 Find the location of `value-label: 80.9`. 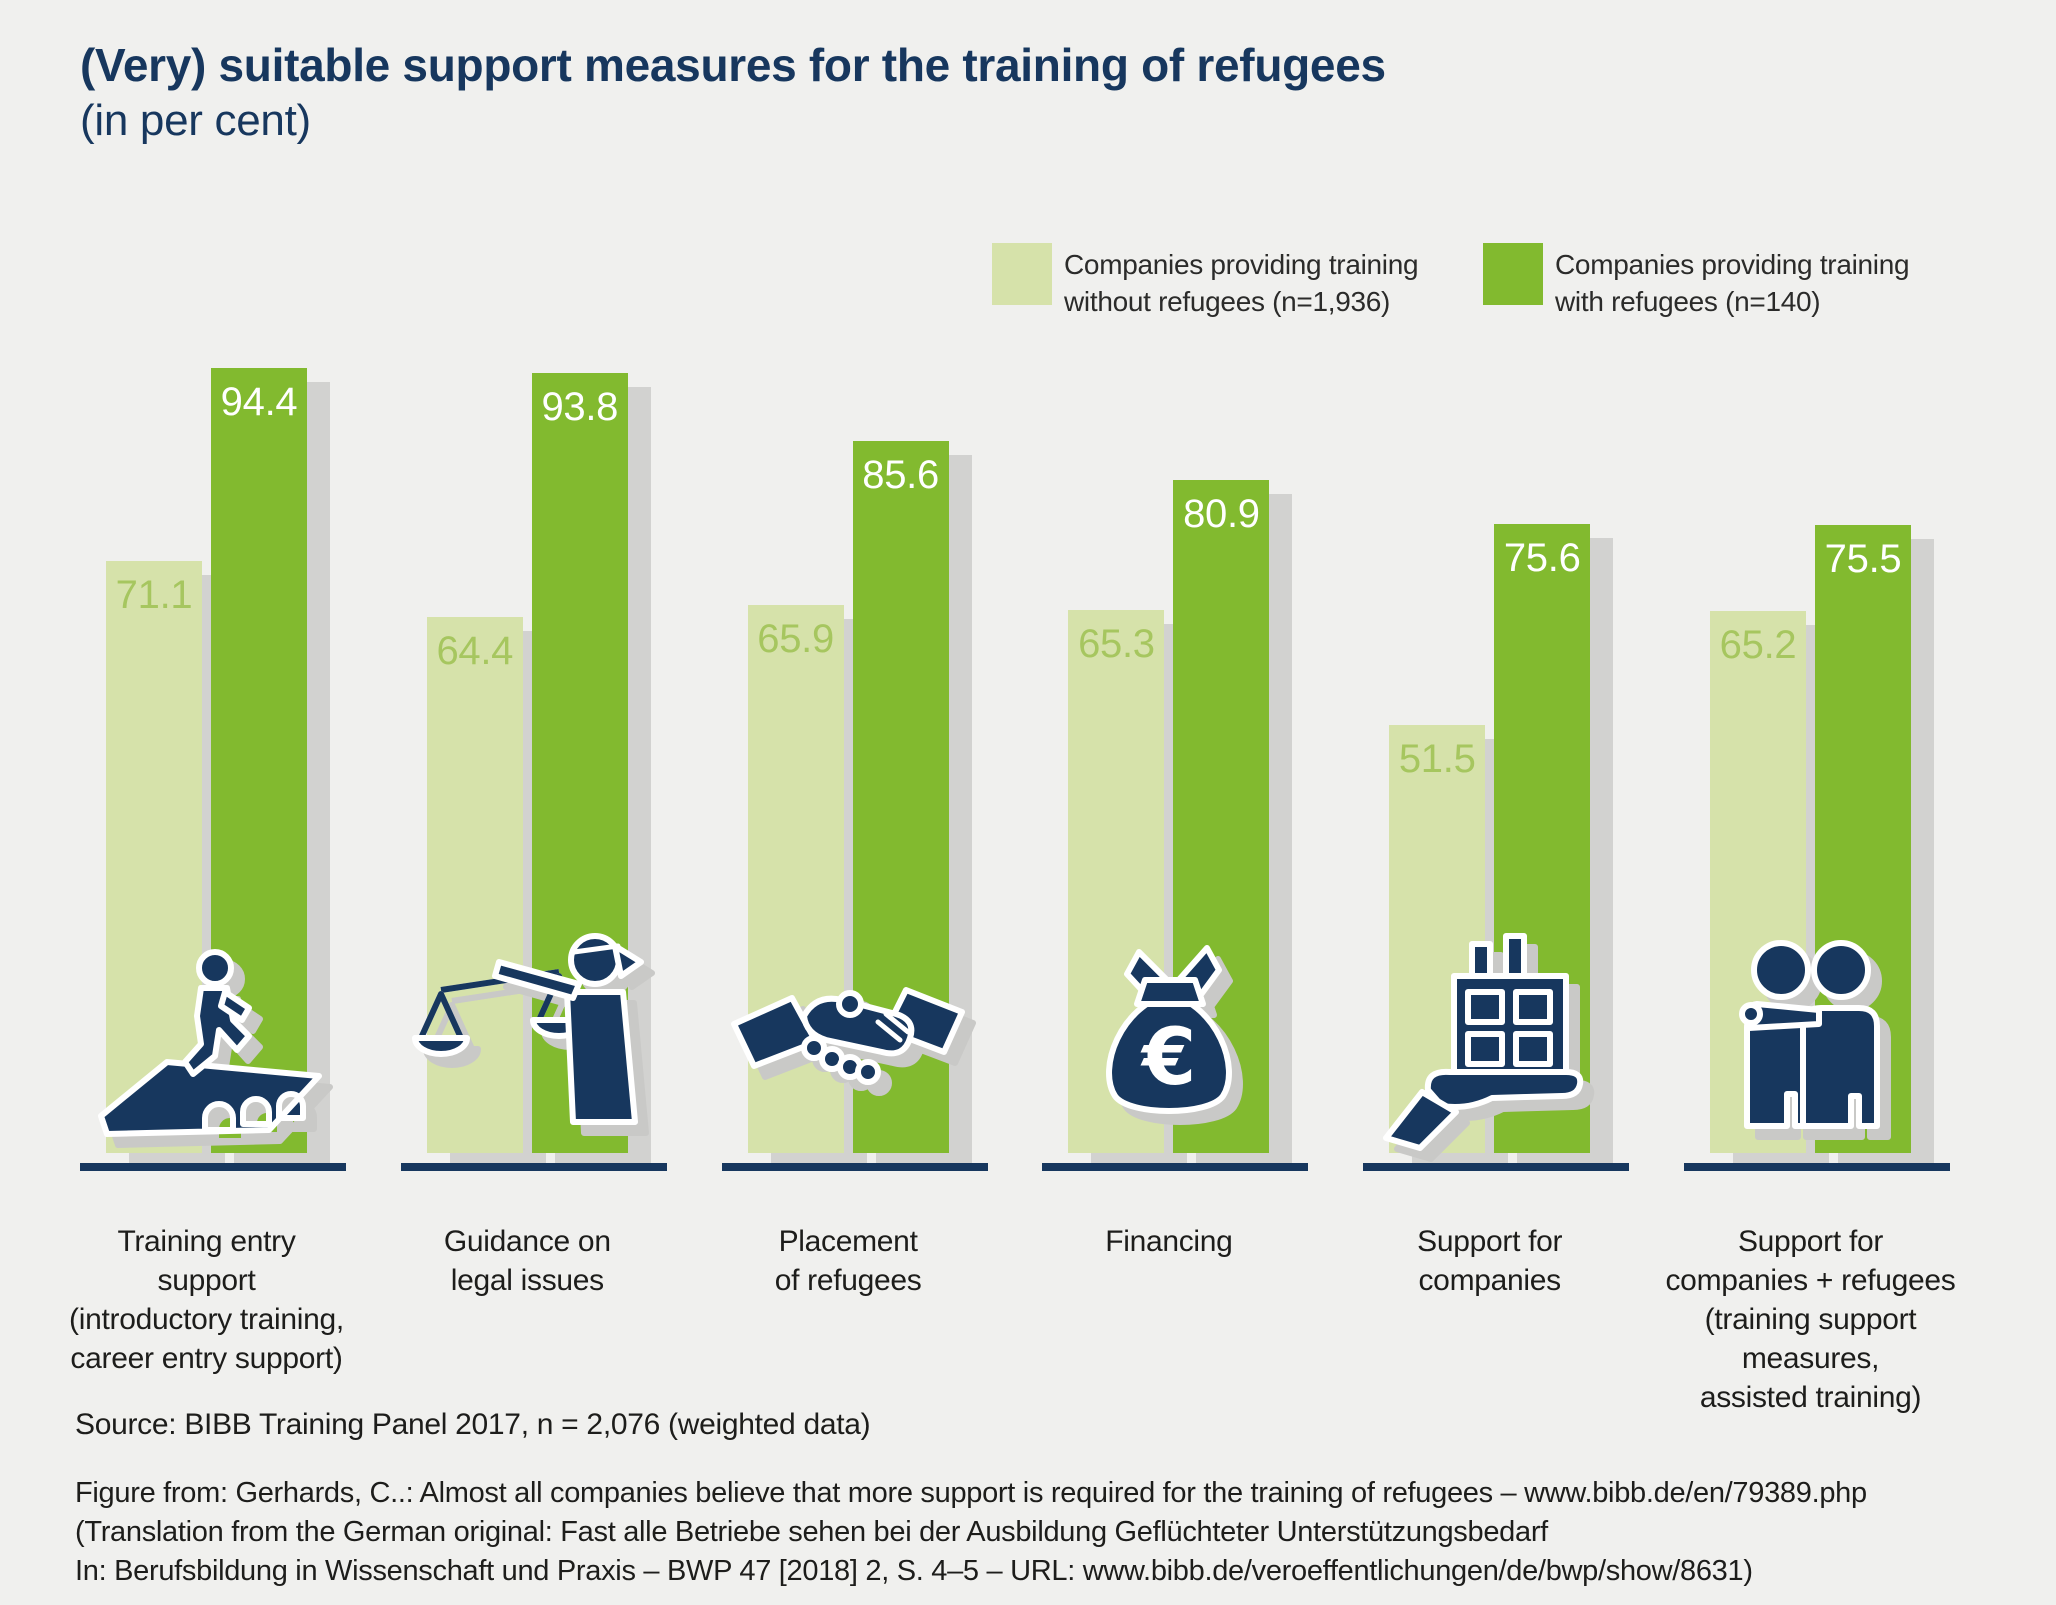

value-label: 80.9 is located at coordinates (1221, 513).